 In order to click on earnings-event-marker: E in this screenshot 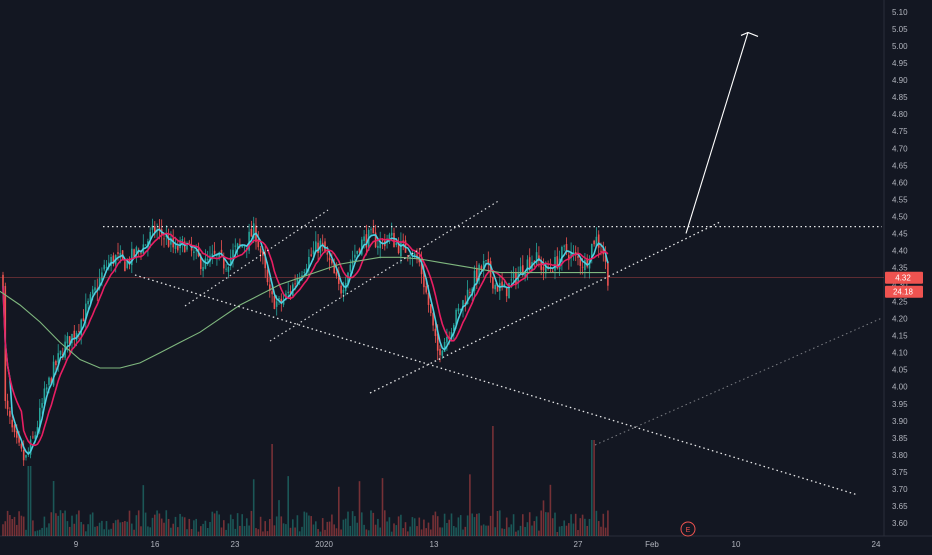, I will do `click(688, 529)`.